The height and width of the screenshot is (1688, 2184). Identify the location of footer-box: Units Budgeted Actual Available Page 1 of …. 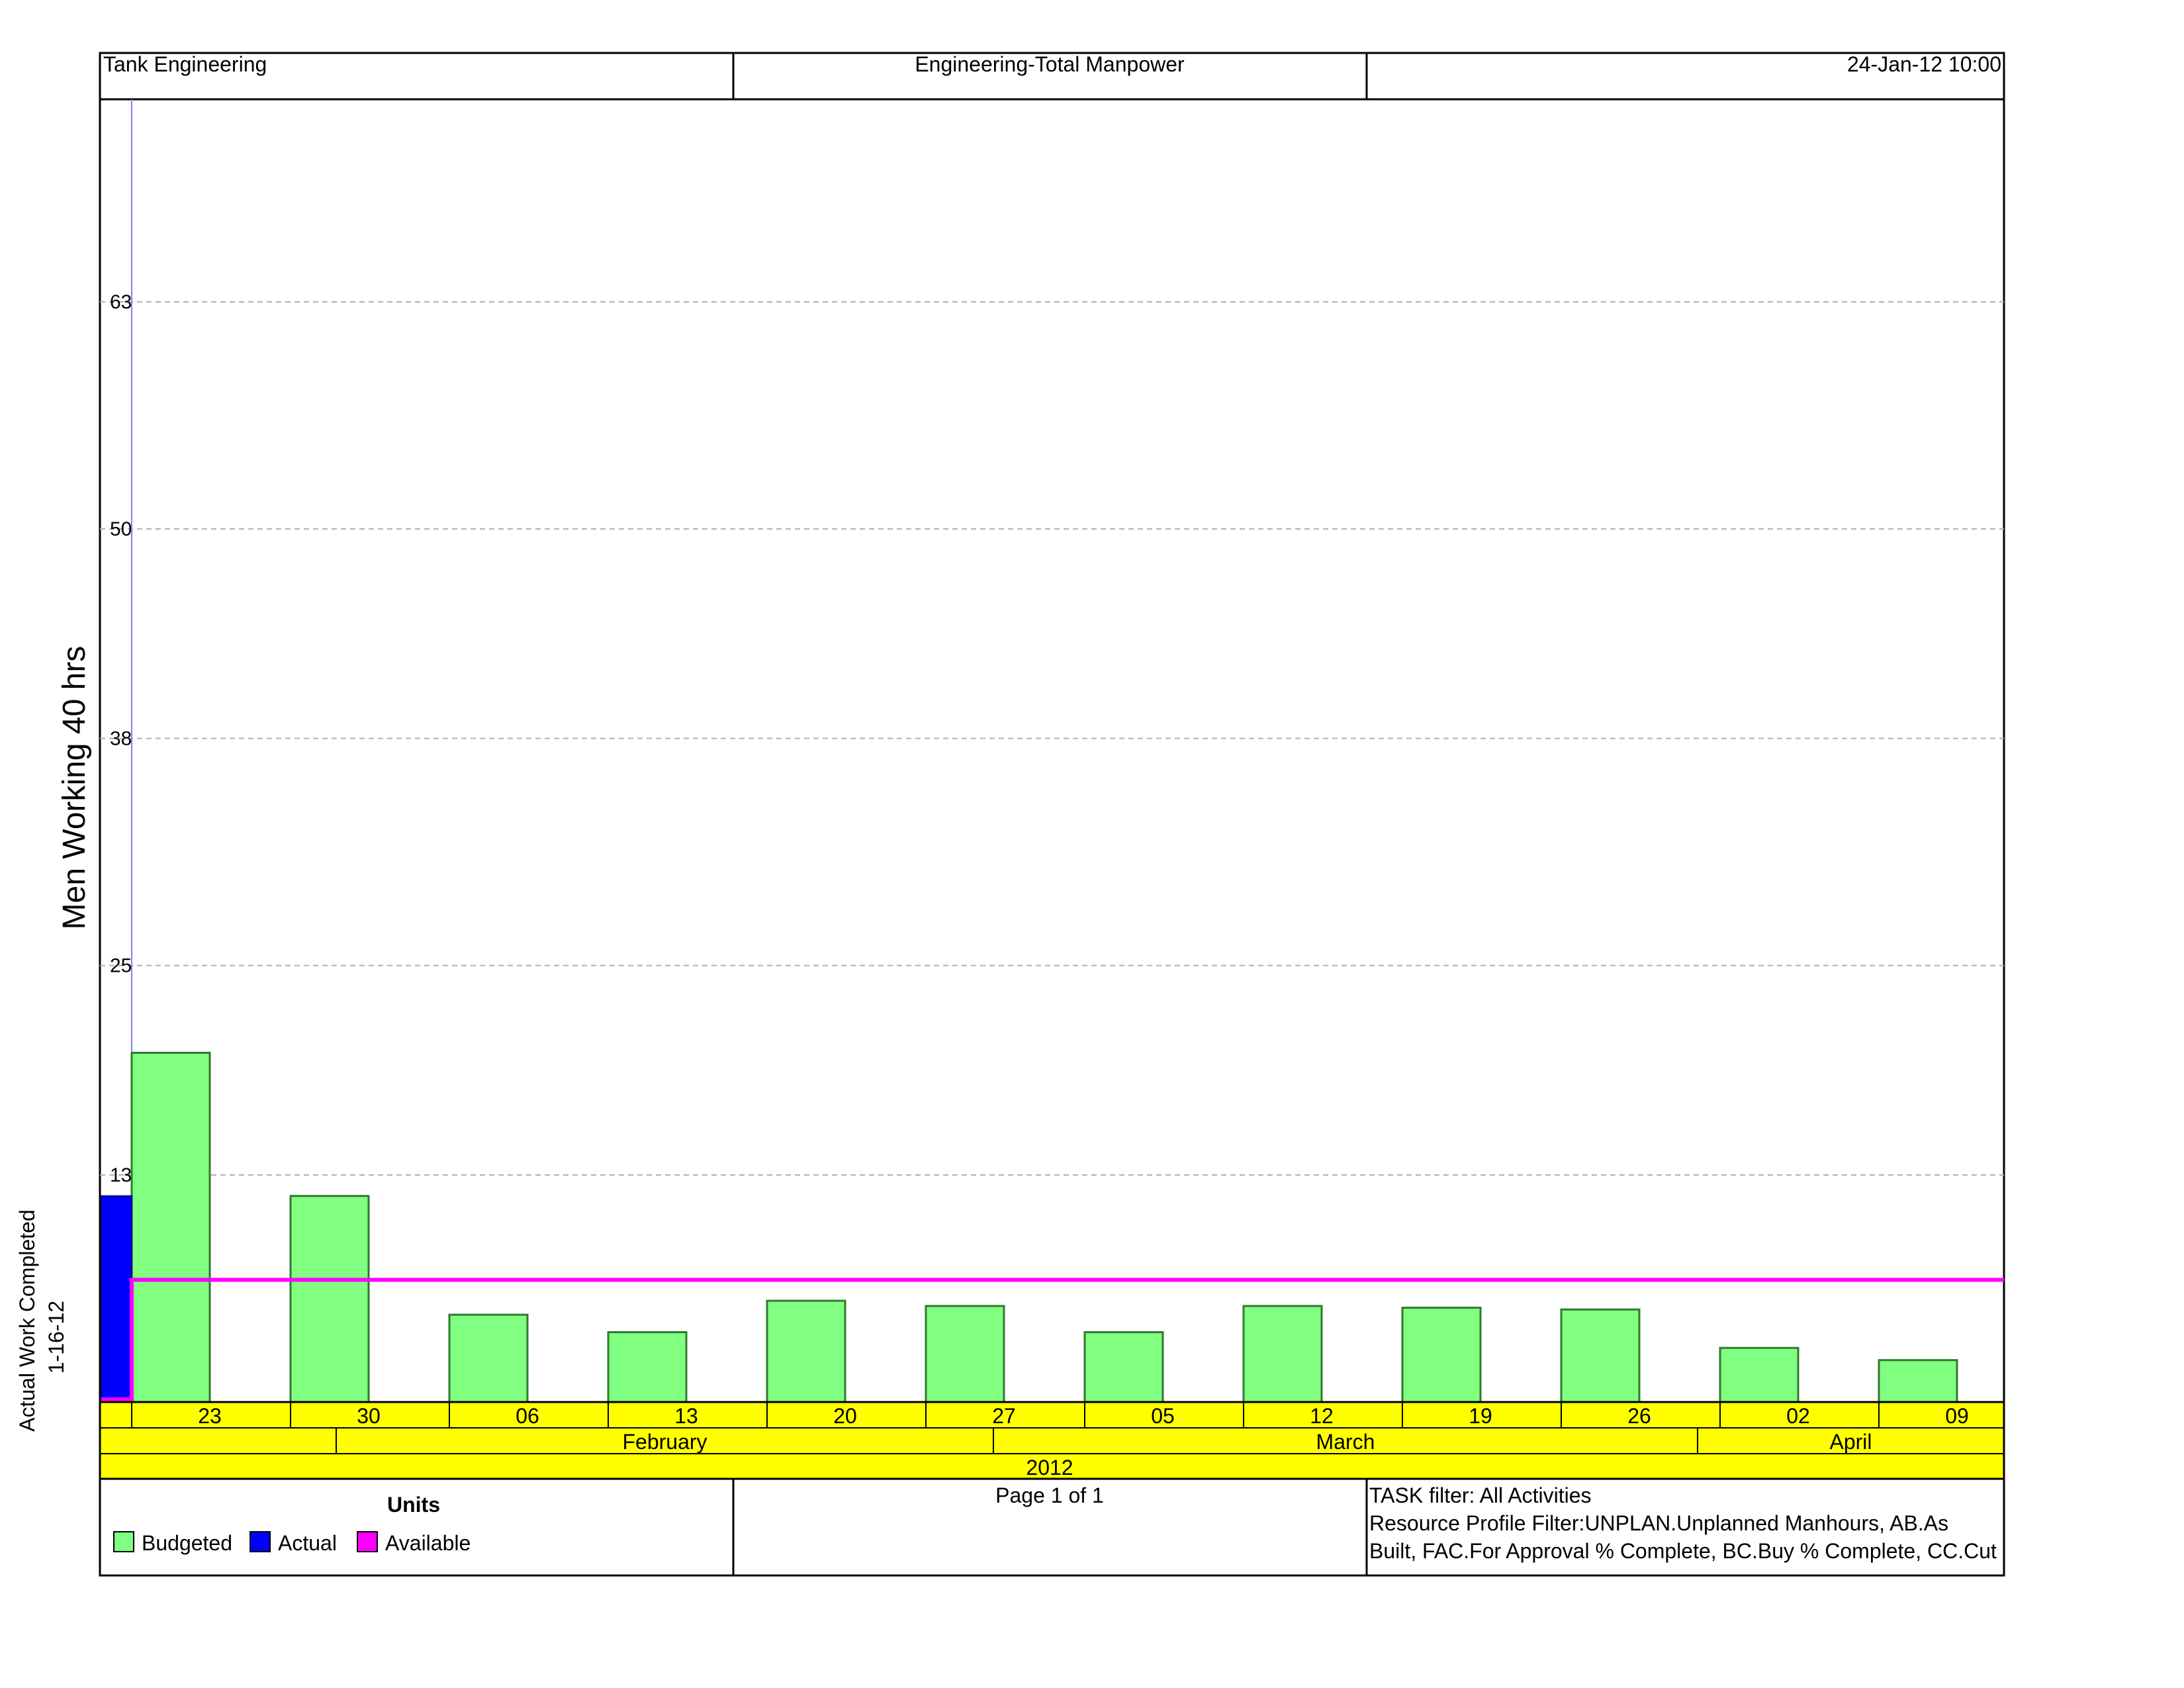
(1052, 1527).